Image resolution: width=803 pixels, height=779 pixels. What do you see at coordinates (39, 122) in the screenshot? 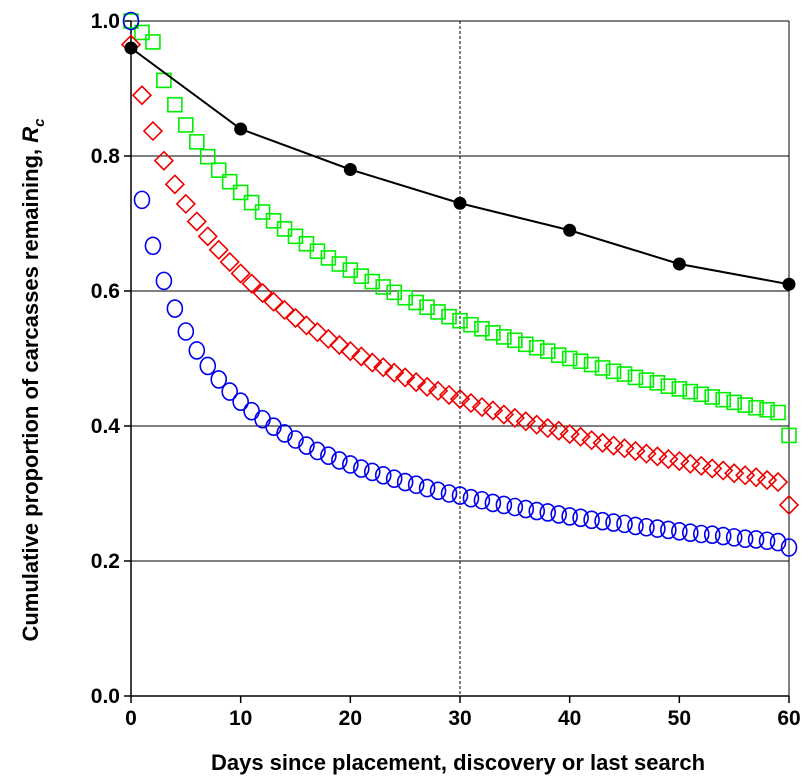
I see `y-axis-title-subscript: c` at bounding box center [39, 122].